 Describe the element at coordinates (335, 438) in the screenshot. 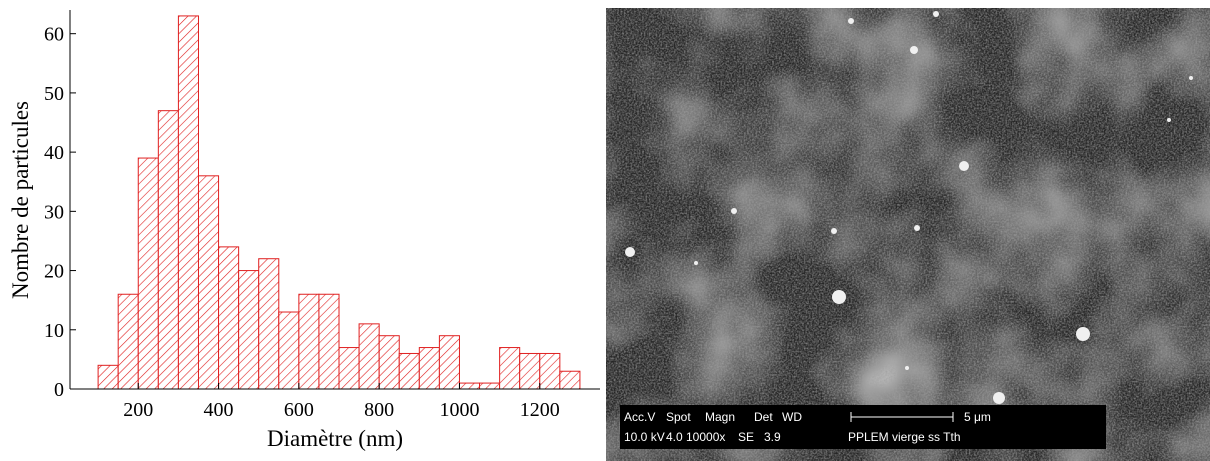

I see `x-axis-label: Diamètre (nm)` at that location.